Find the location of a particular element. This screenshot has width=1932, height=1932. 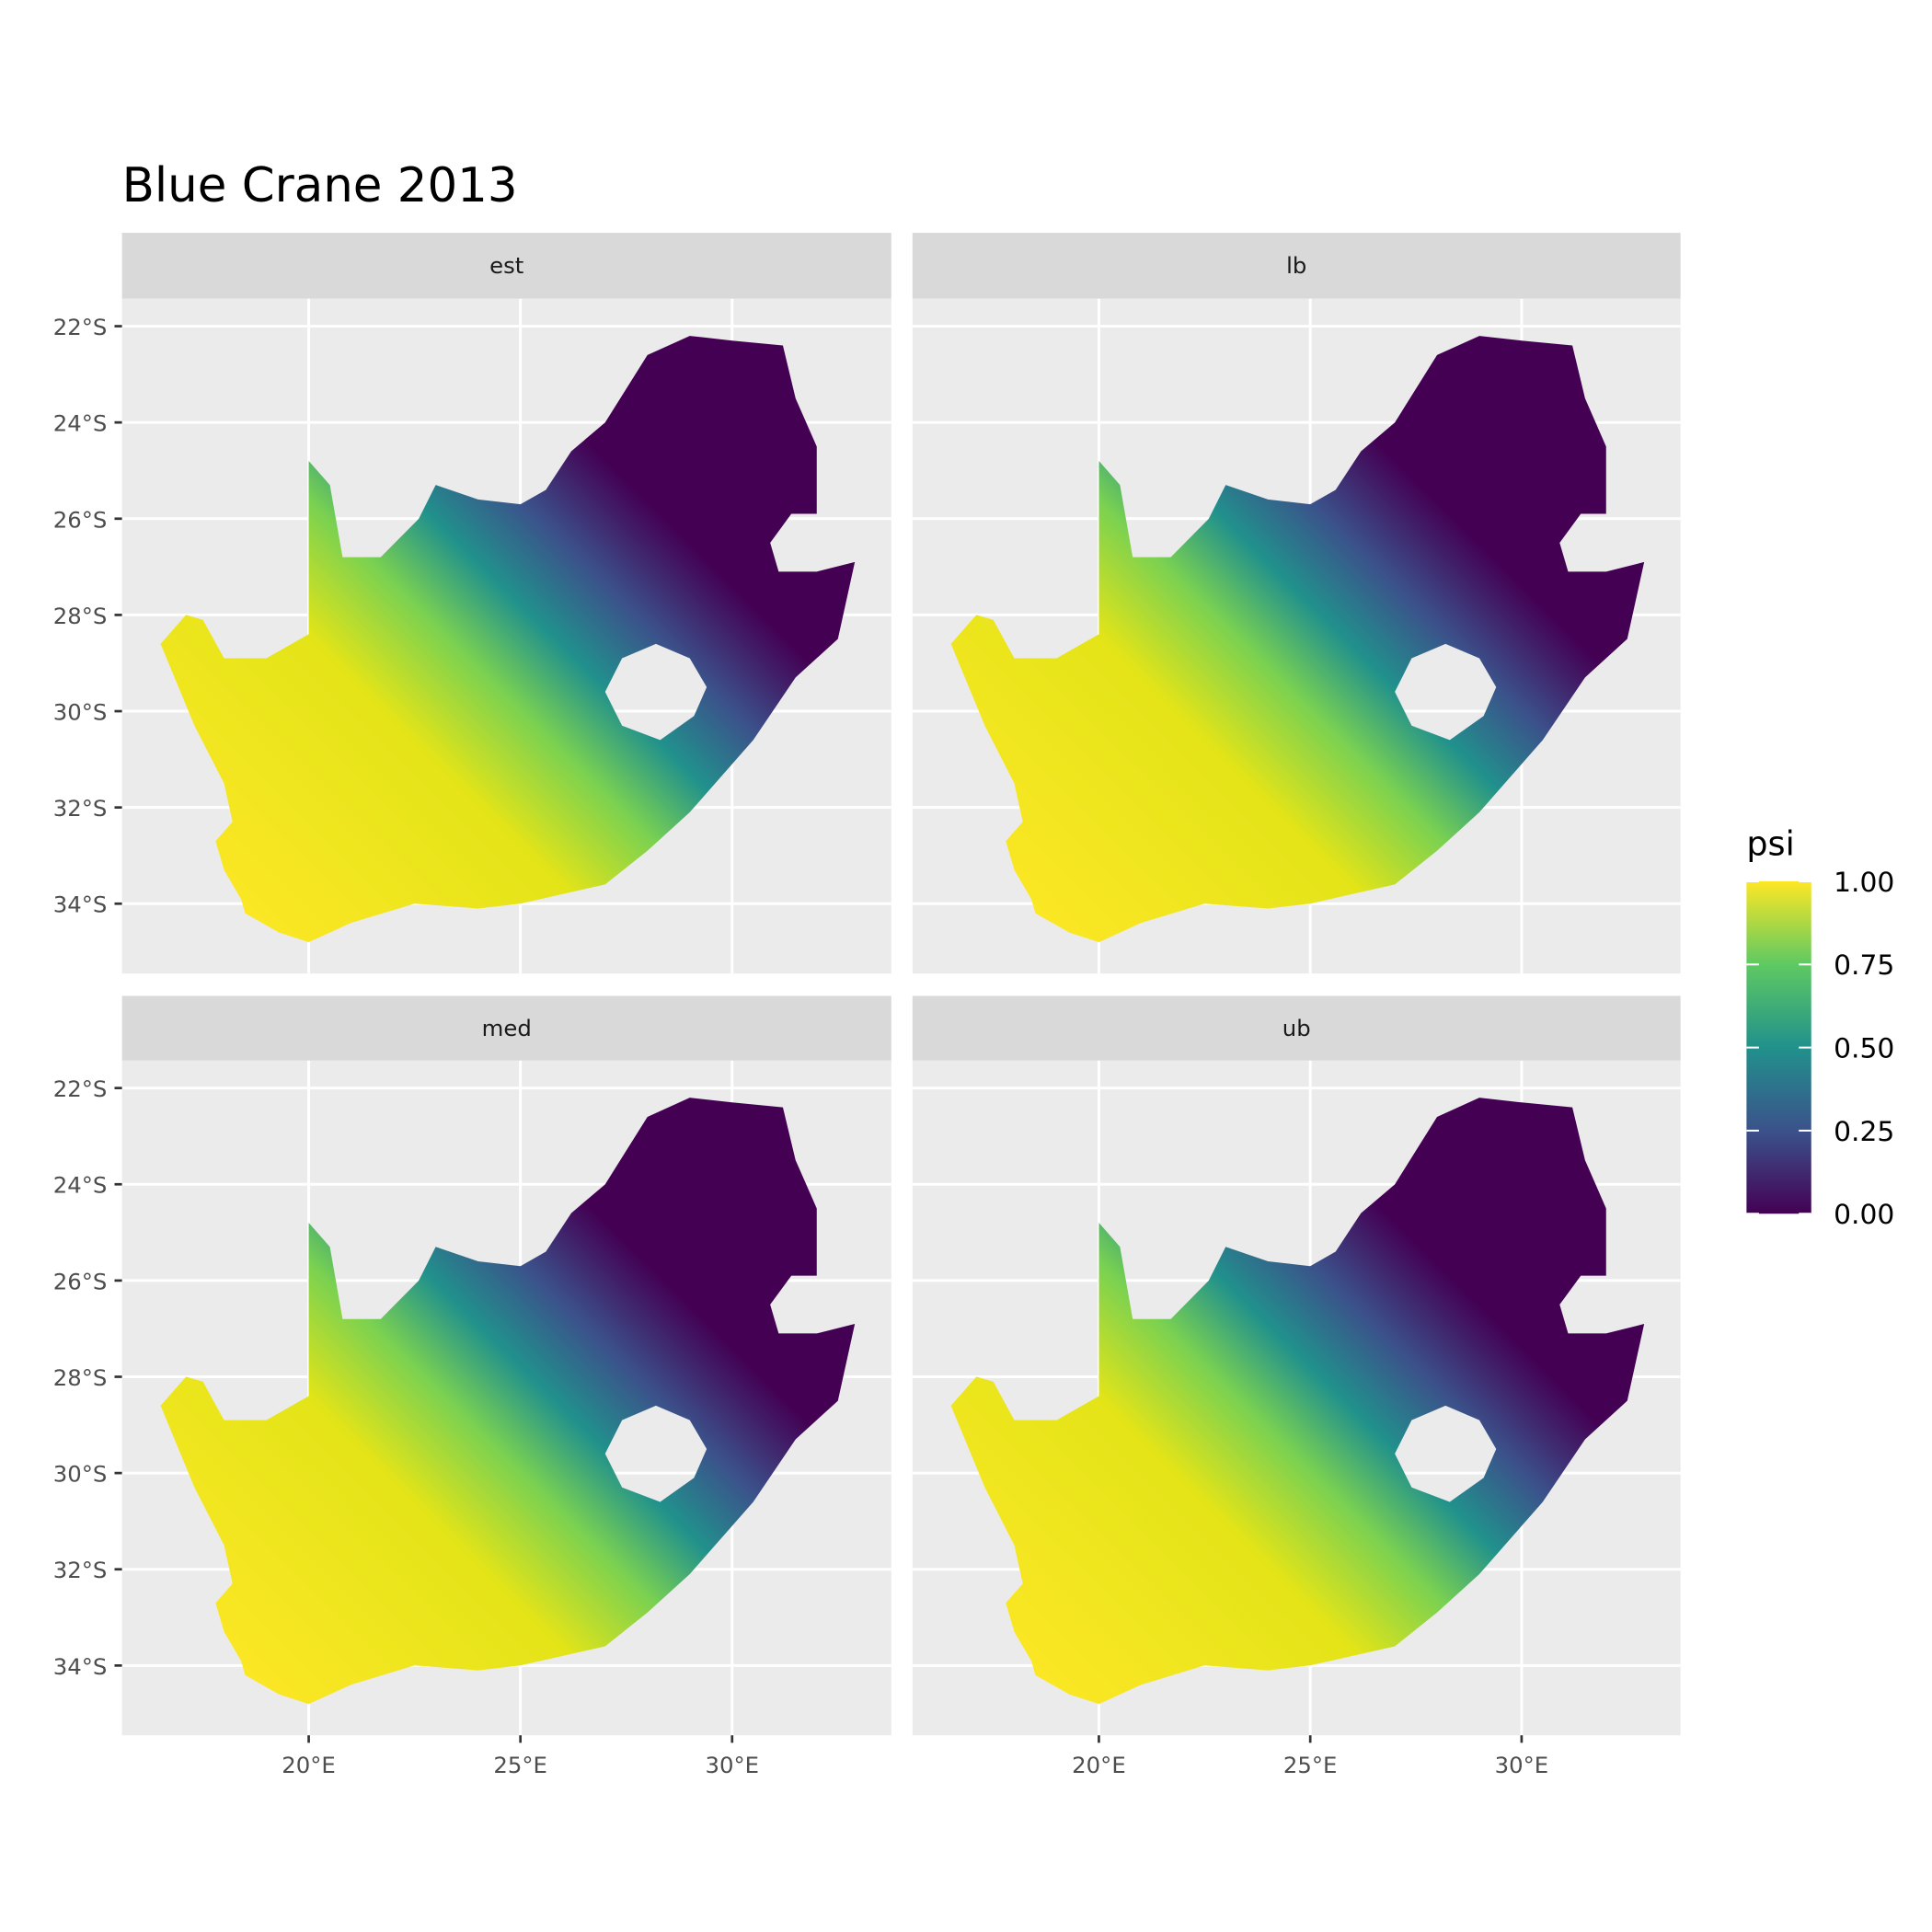

legend-label: 0.25 is located at coordinates (1864, 1132).